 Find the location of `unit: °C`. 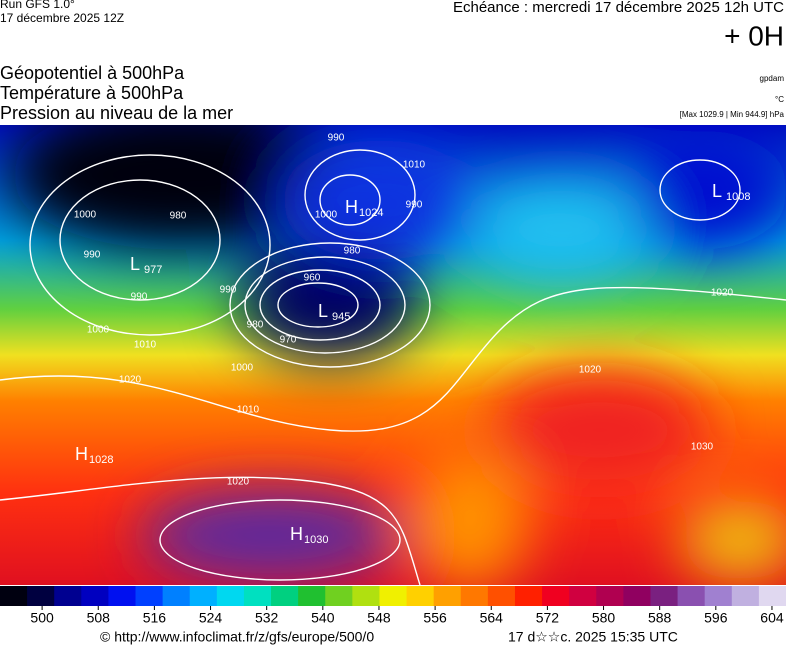

unit: °C is located at coordinates (779, 99).